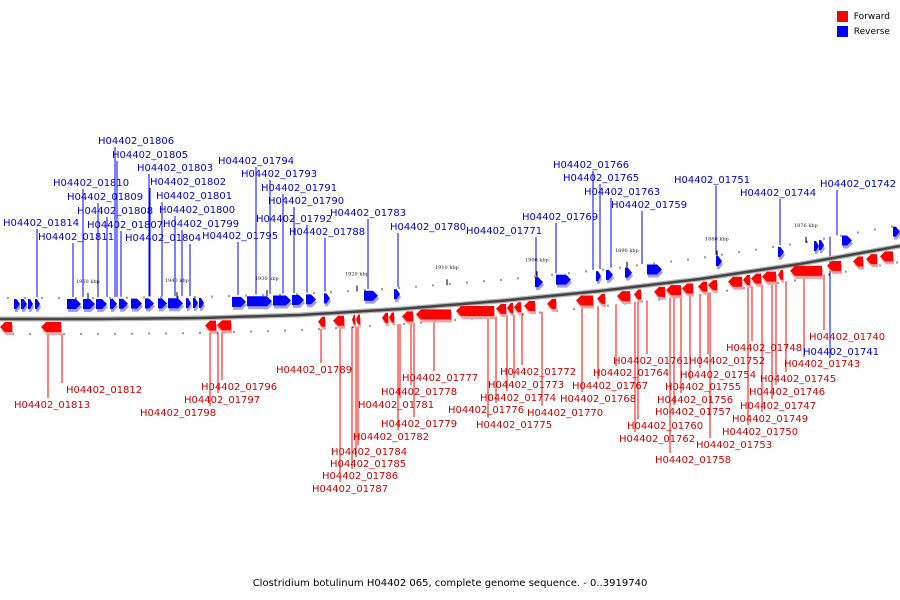  What do you see at coordinates (537, 260) in the screenshot?
I see `ruler-label: 1900 kbp` at bounding box center [537, 260].